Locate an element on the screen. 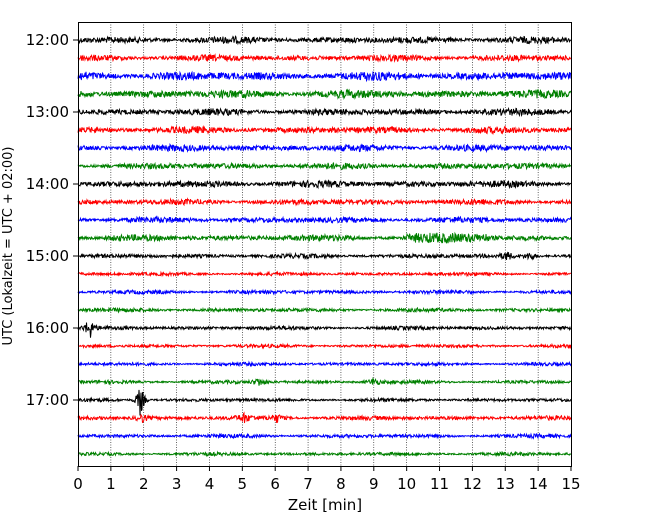 This screenshot has width=650, height=520. x-tick-label: 15 is located at coordinates (570, 484).